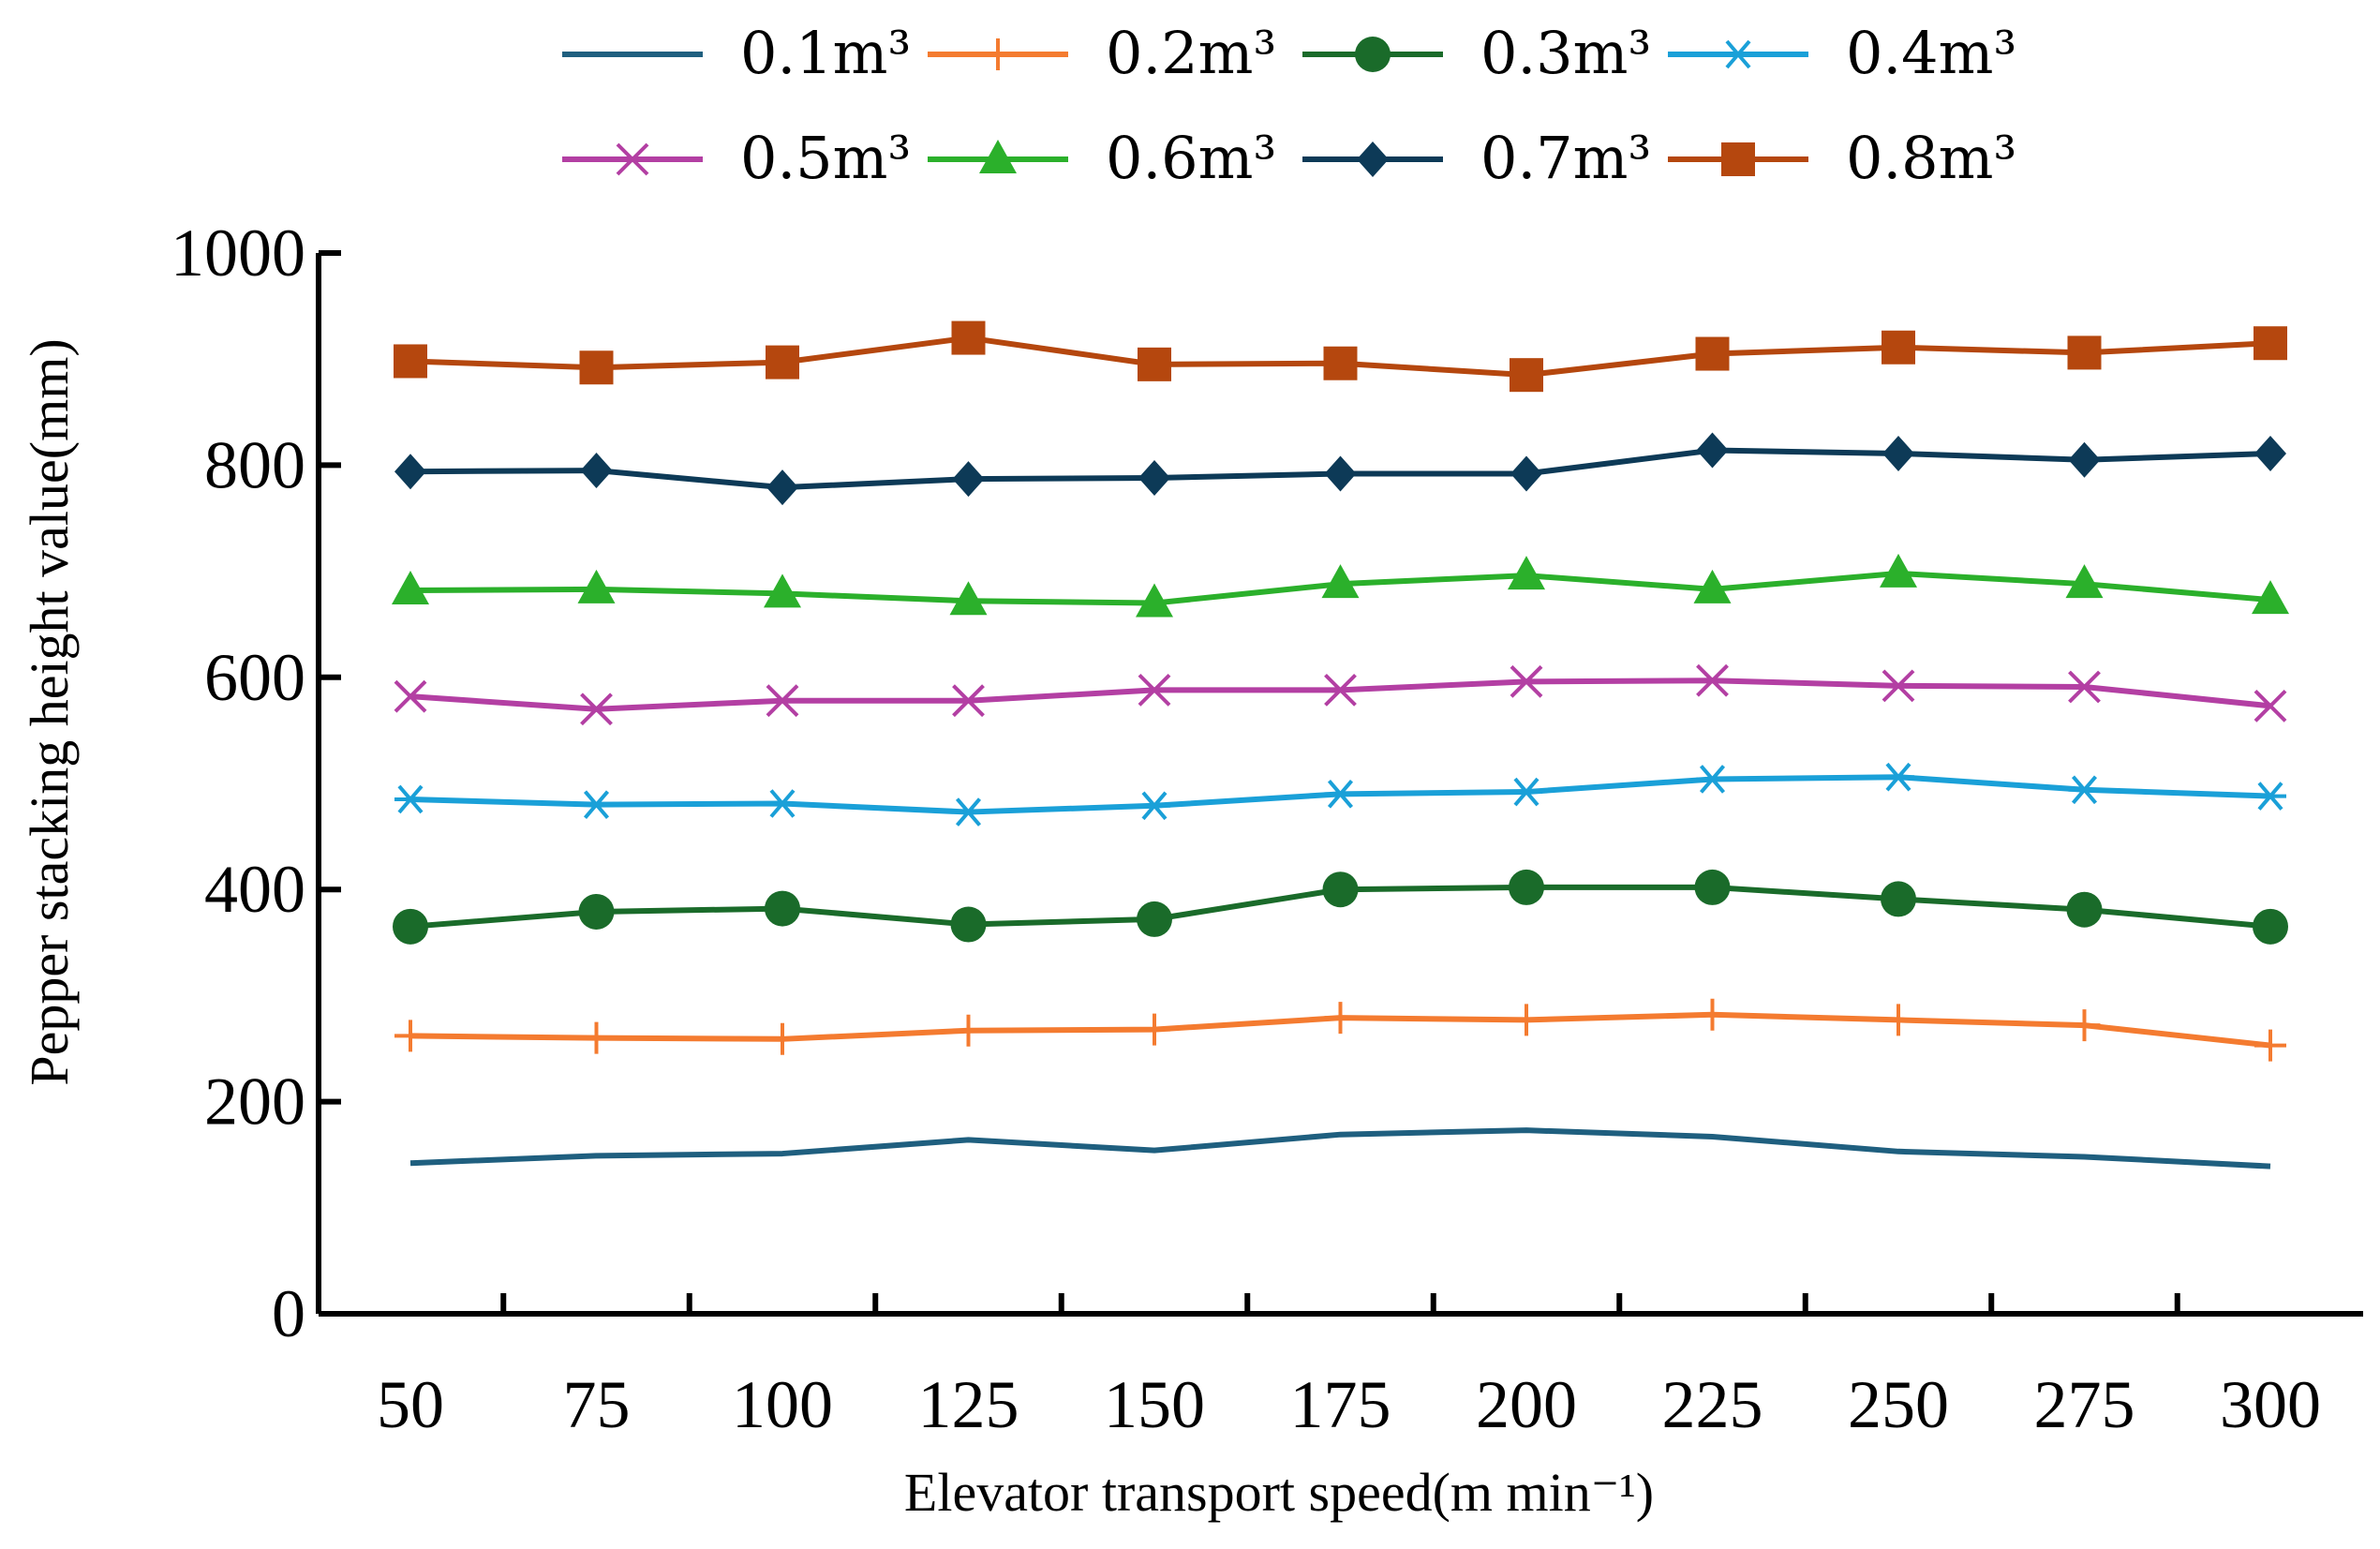 Image resolution: width=2380 pixels, height=1549 pixels. I want to click on legend-label: 0.6m³, so click(1191, 158).